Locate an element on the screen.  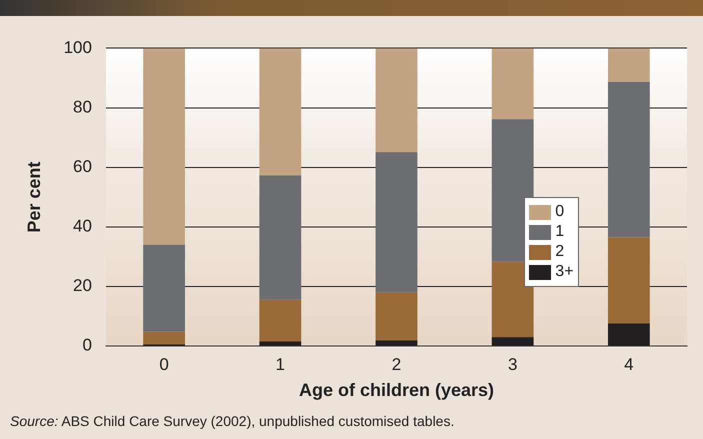
y-tick-label: 20 is located at coordinates (82, 286).